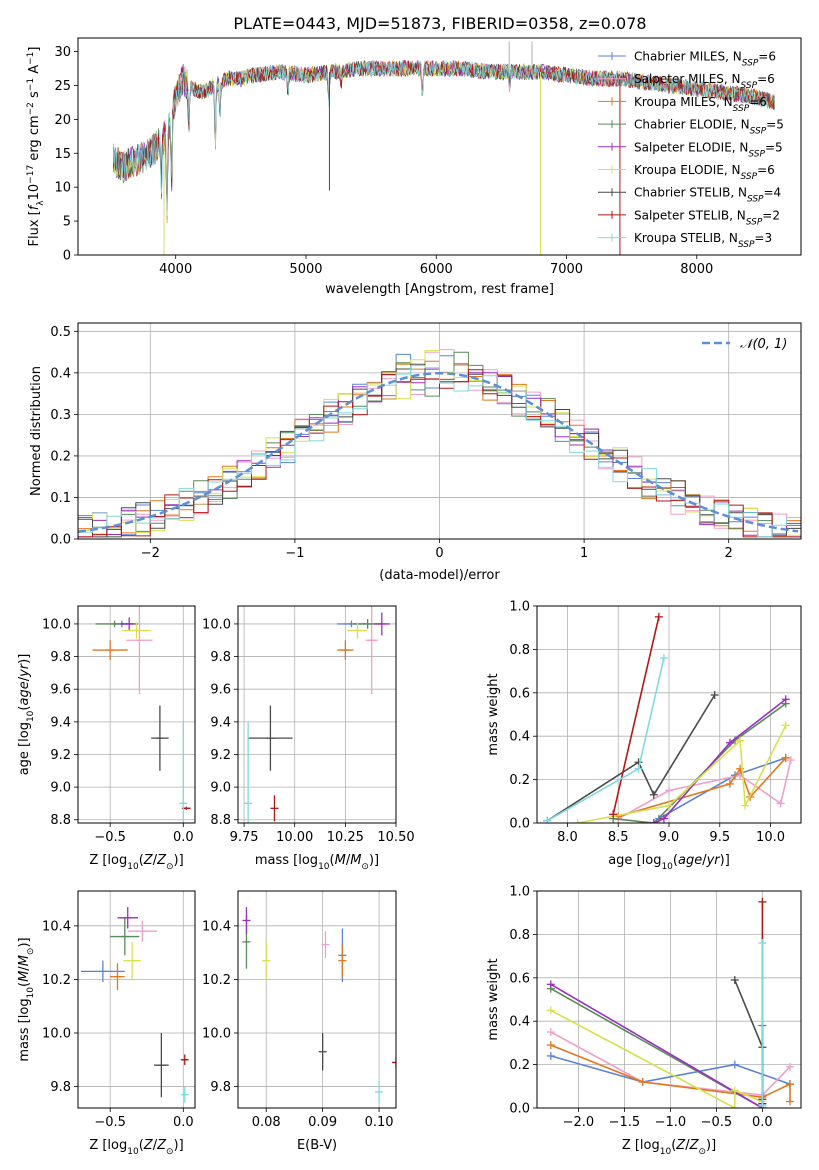 The image size is (819, 1170). Describe the element at coordinates (770, 837) in the screenshot. I see `x-tick-label: 10.0` at that location.